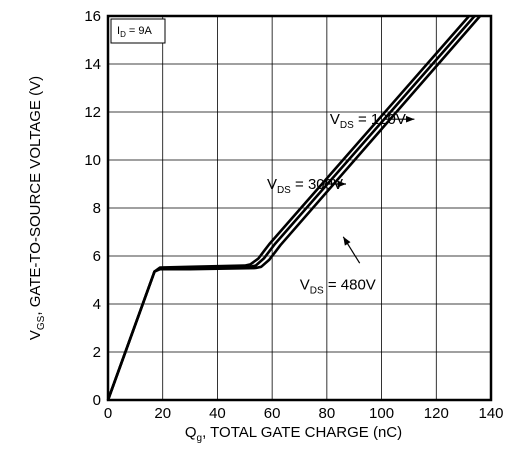 This screenshot has height=449, width=511. What do you see at coordinates (92, 16) in the screenshot?
I see `y-tick-label: 16` at bounding box center [92, 16].